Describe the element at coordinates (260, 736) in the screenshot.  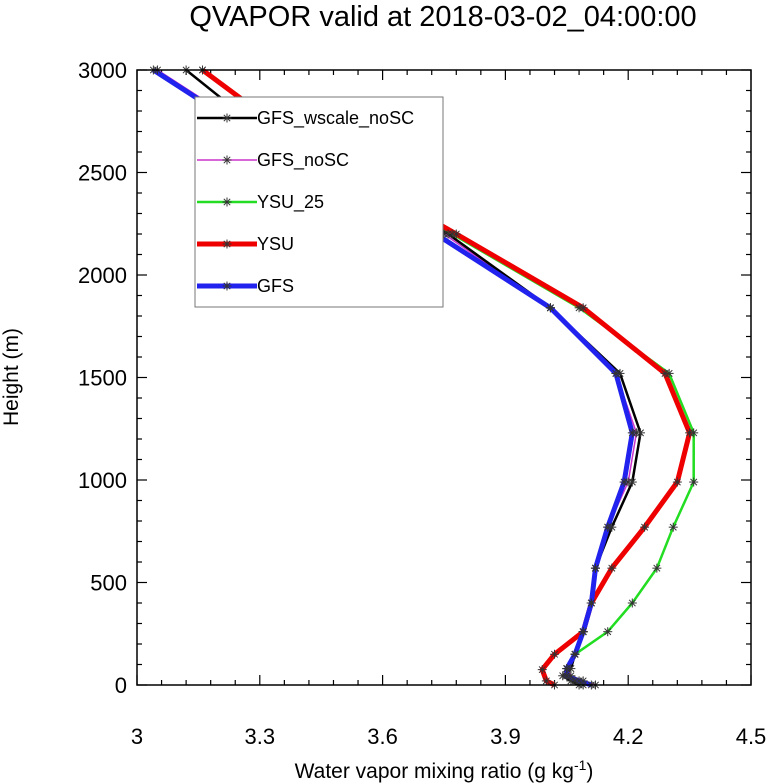
I see `x-tick-label: 3.3` at that location.